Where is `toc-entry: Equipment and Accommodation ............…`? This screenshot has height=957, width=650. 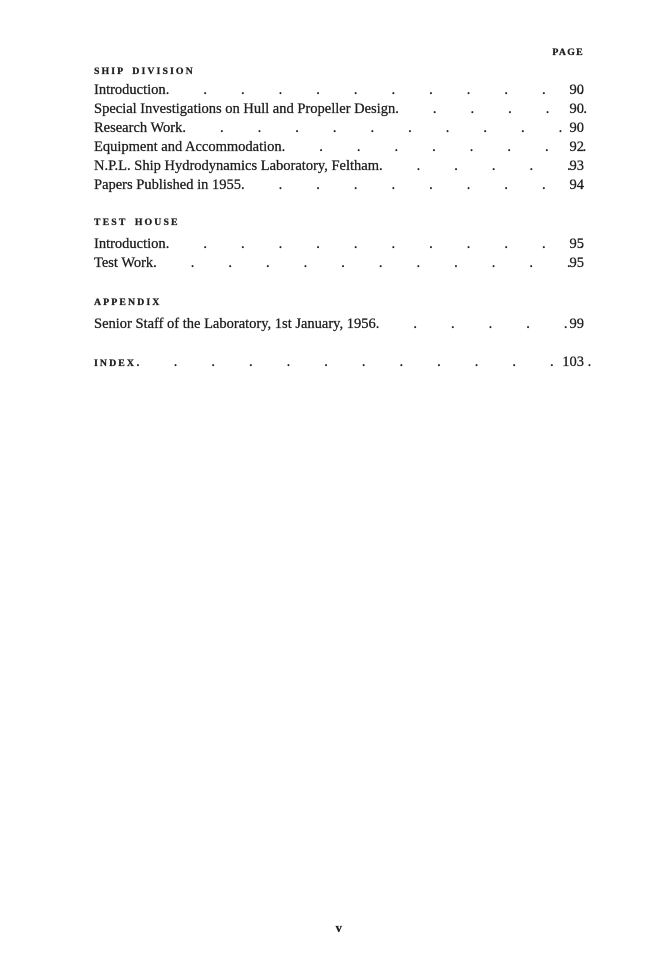
toc-entry: Equipment and Accommodation ............… is located at coordinates (342, 147).